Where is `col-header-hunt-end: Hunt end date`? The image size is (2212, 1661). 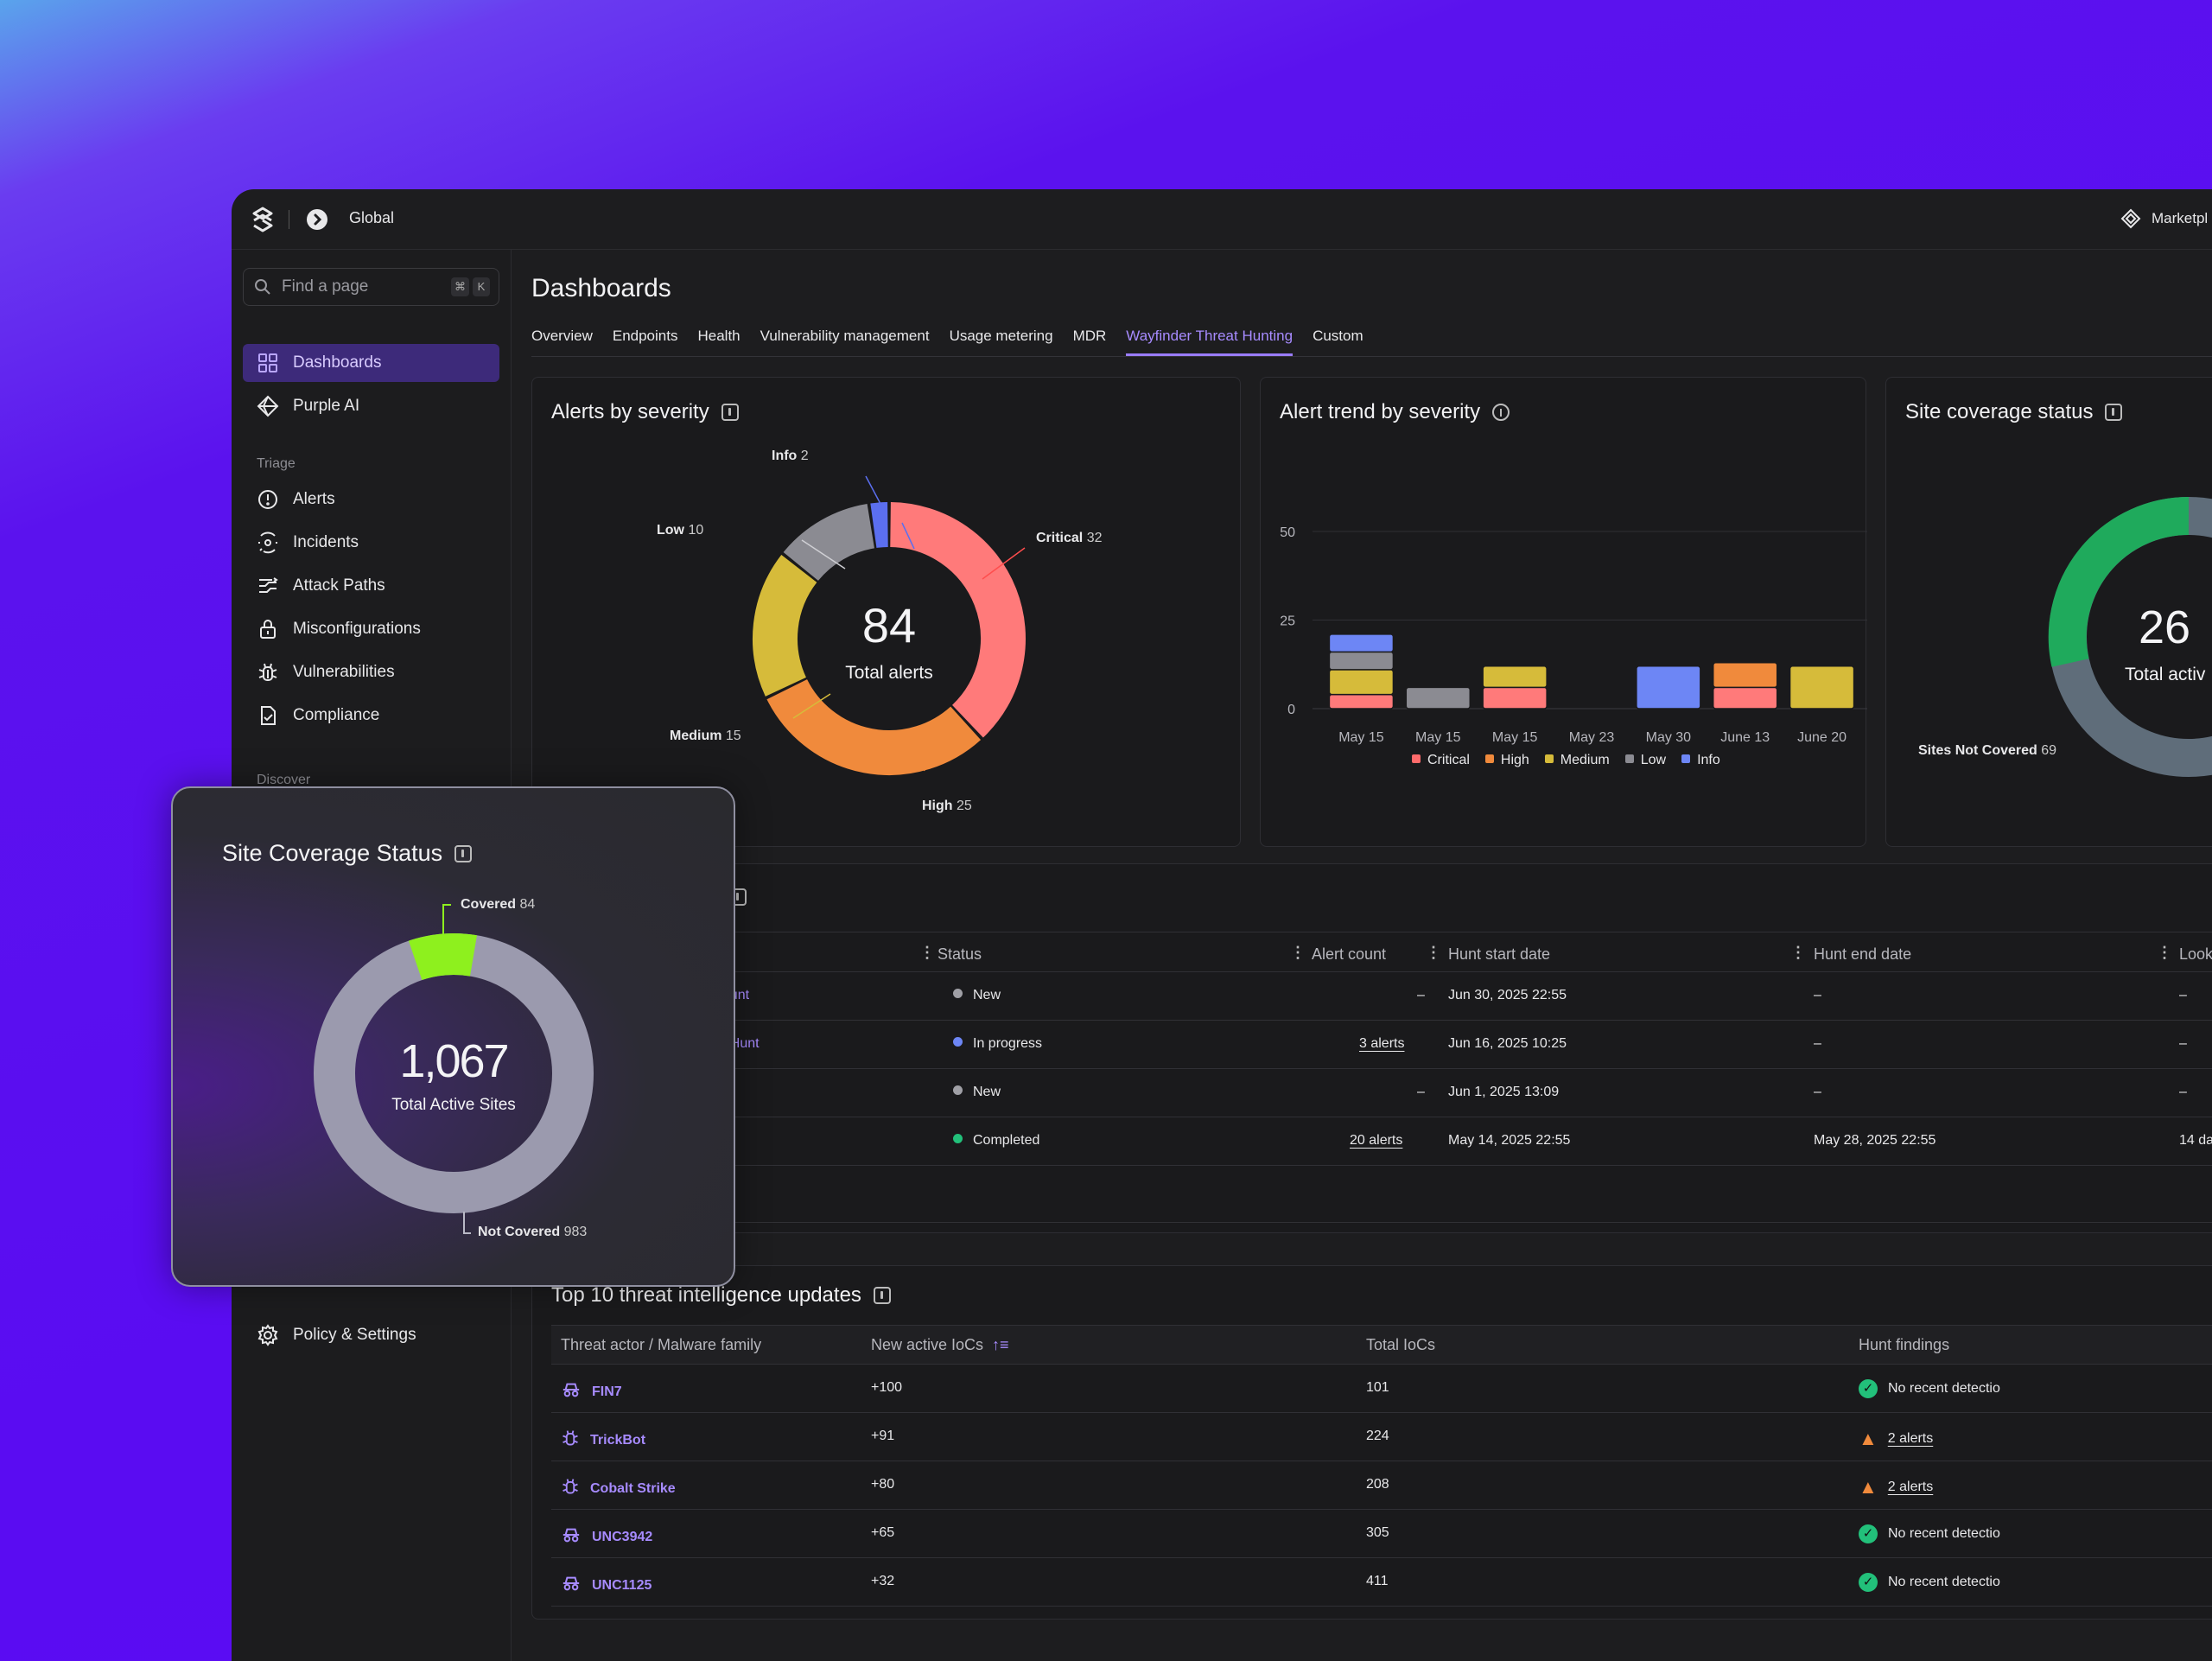
col-header-hunt-end: Hunt end date is located at coordinates (1863, 954).